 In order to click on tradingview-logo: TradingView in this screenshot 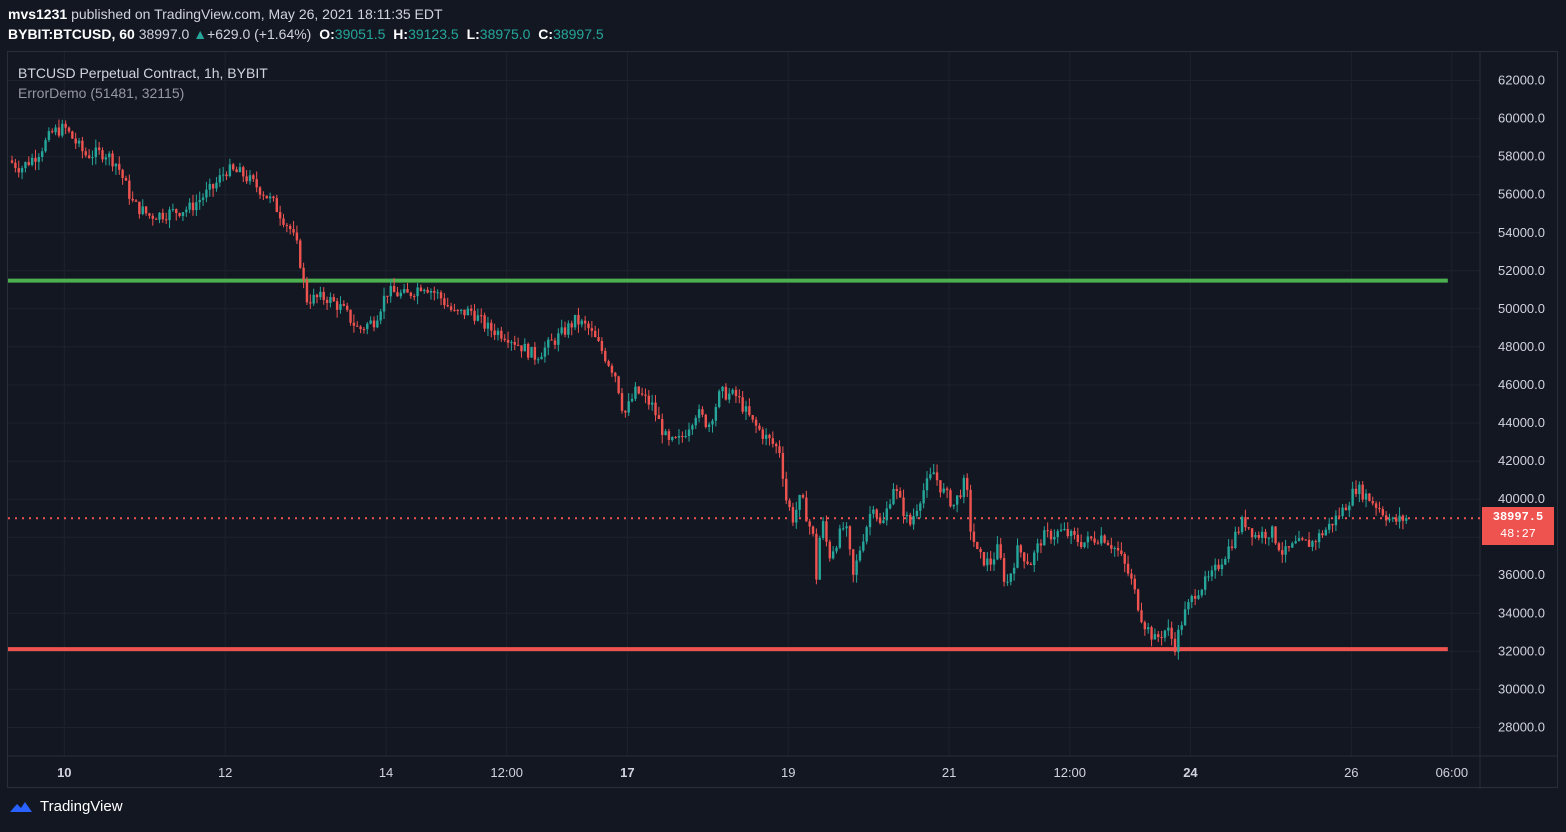, I will do `click(65, 806)`.